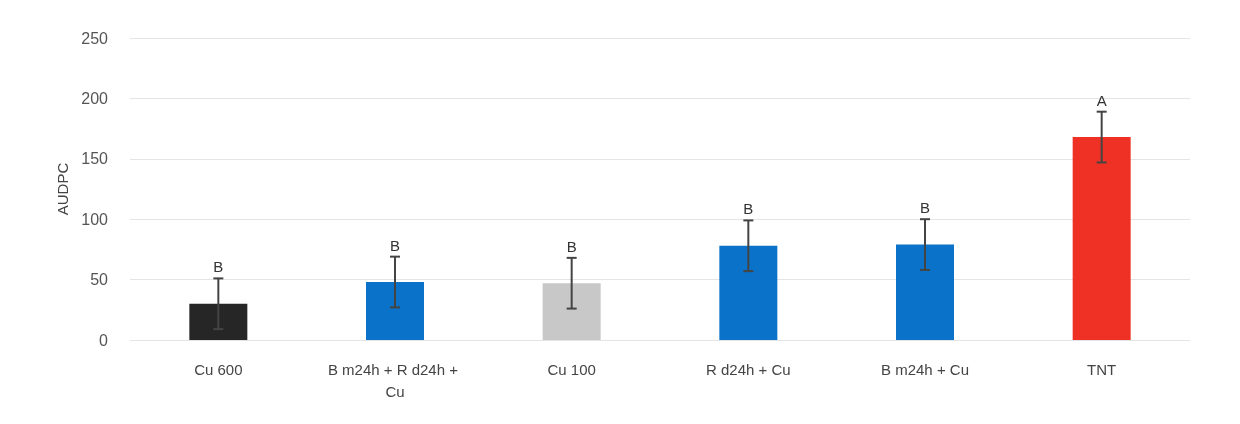  What do you see at coordinates (1101, 100) in the screenshot?
I see `annotation: A` at bounding box center [1101, 100].